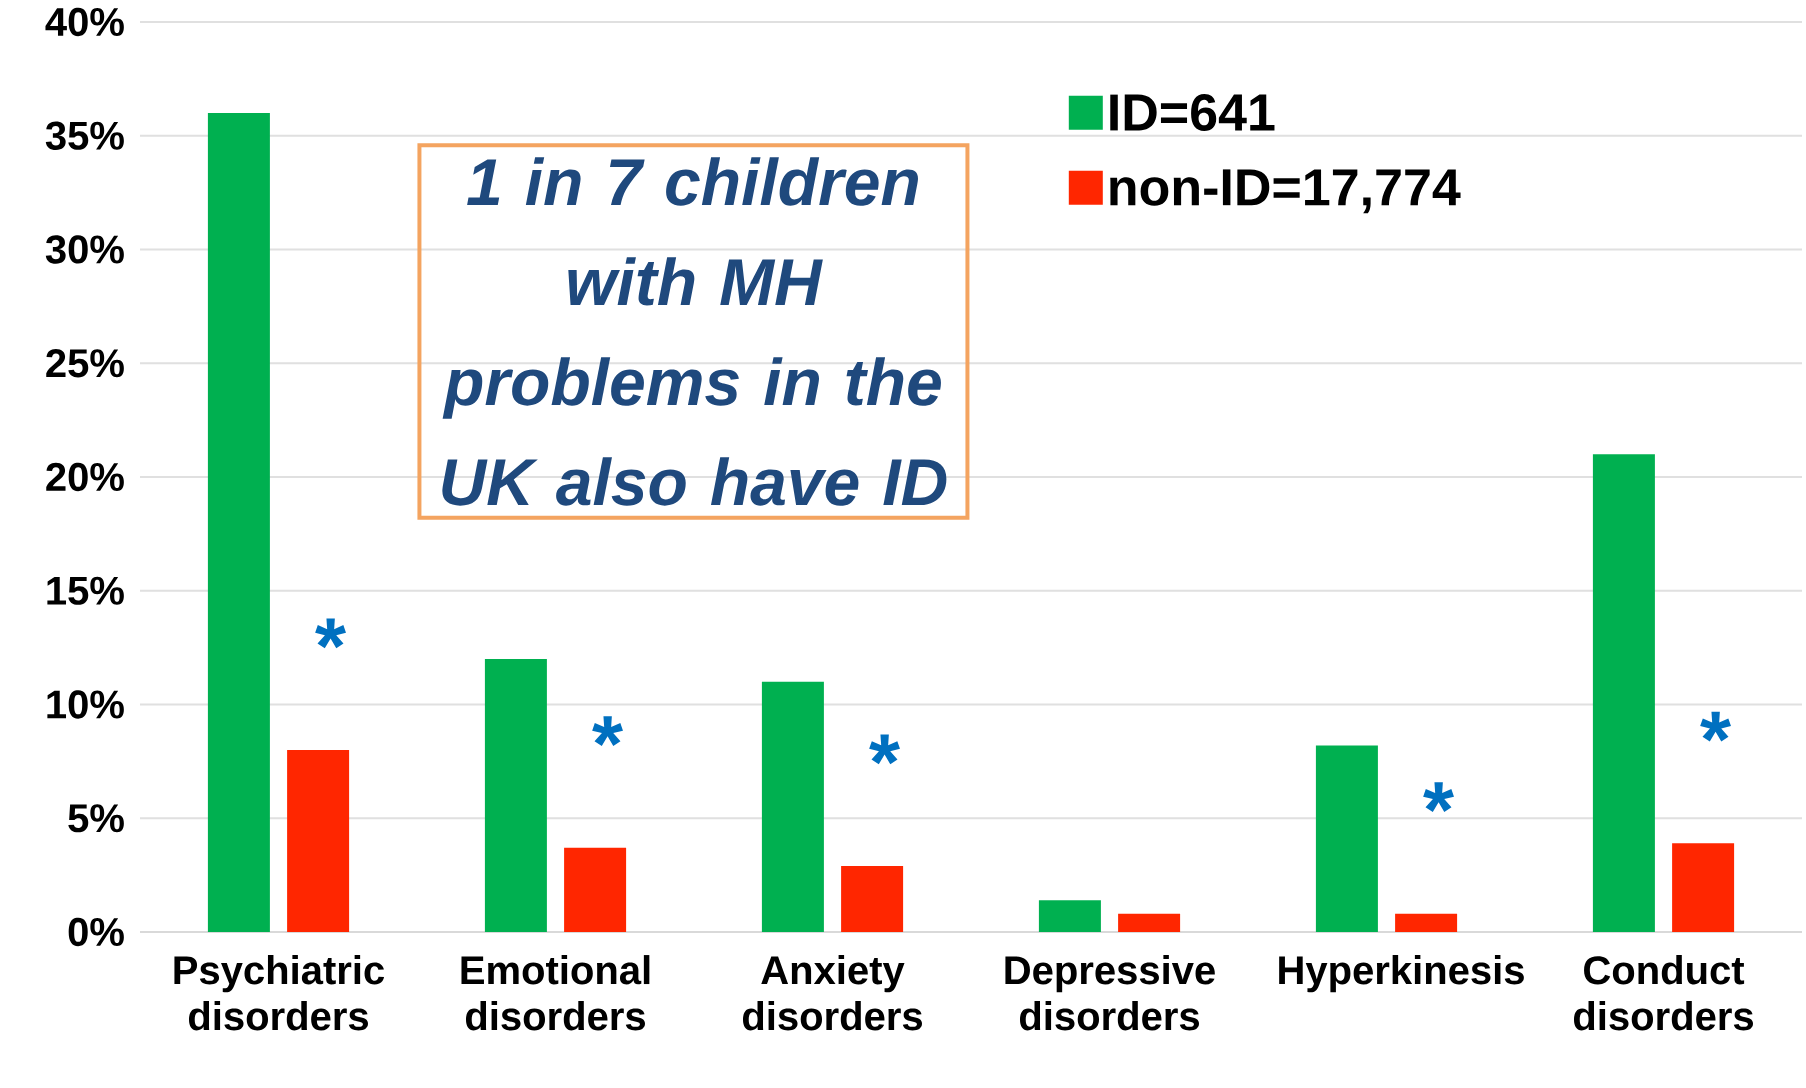 Image resolution: width=1806 pixels, height=1088 pixels. I want to click on y-tick-label: 20%, so click(85, 477).